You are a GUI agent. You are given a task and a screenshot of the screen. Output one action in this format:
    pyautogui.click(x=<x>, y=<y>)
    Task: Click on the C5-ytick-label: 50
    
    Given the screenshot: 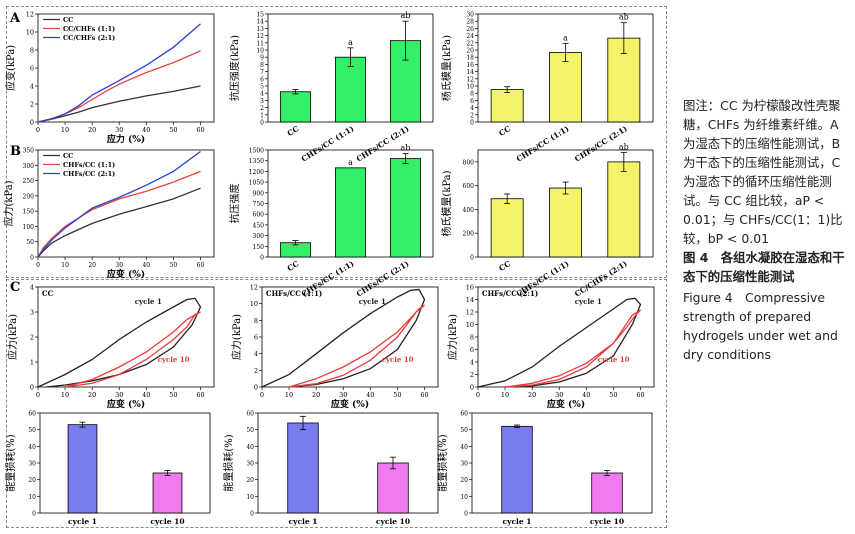 What is the action you would take?
    pyautogui.click(x=250, y=430)
    